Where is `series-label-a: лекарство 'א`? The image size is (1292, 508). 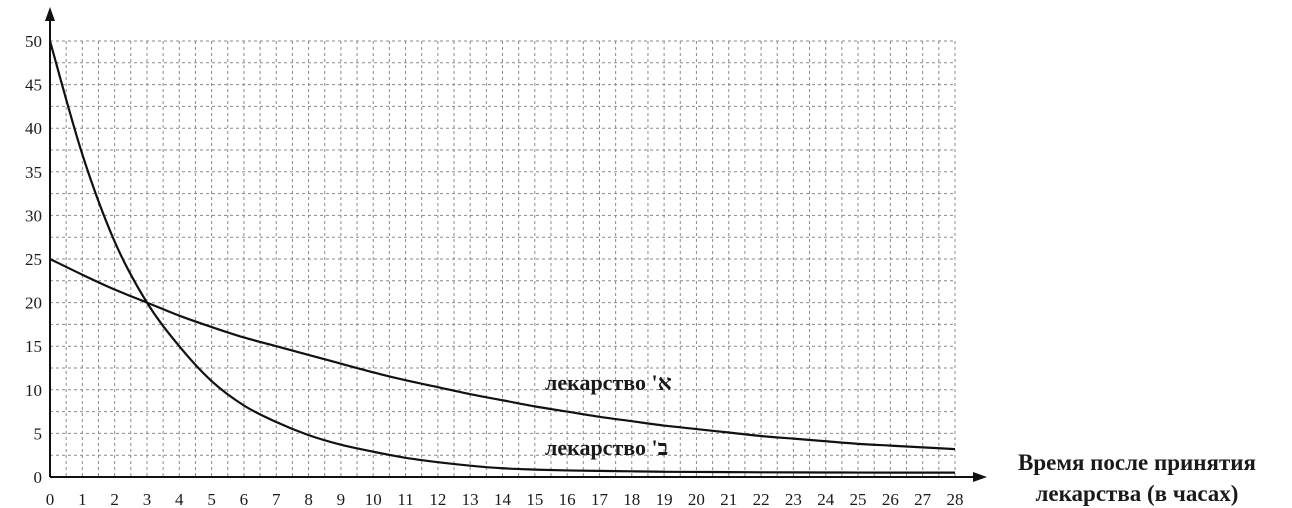
series-label-a: лекарство 'א is located at coordinates (608, 382).